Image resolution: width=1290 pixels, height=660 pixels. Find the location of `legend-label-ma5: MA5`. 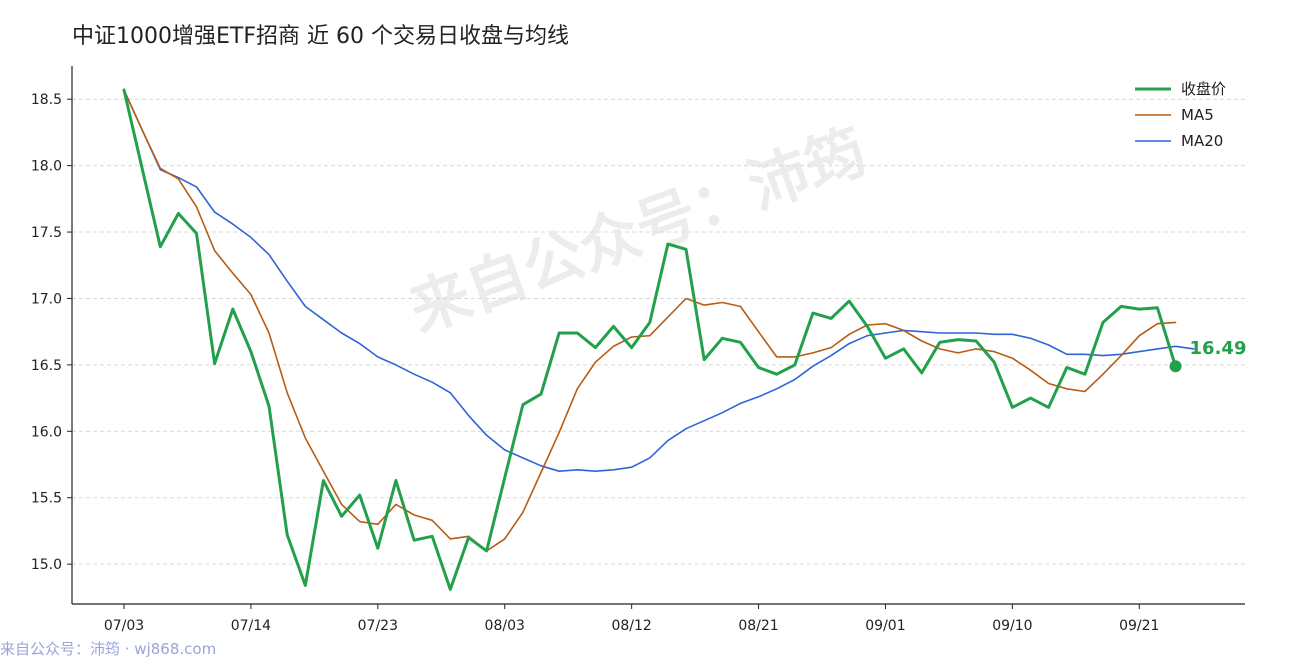

legend-label-ma5: MA5 is located at coordinates (1197, 115).